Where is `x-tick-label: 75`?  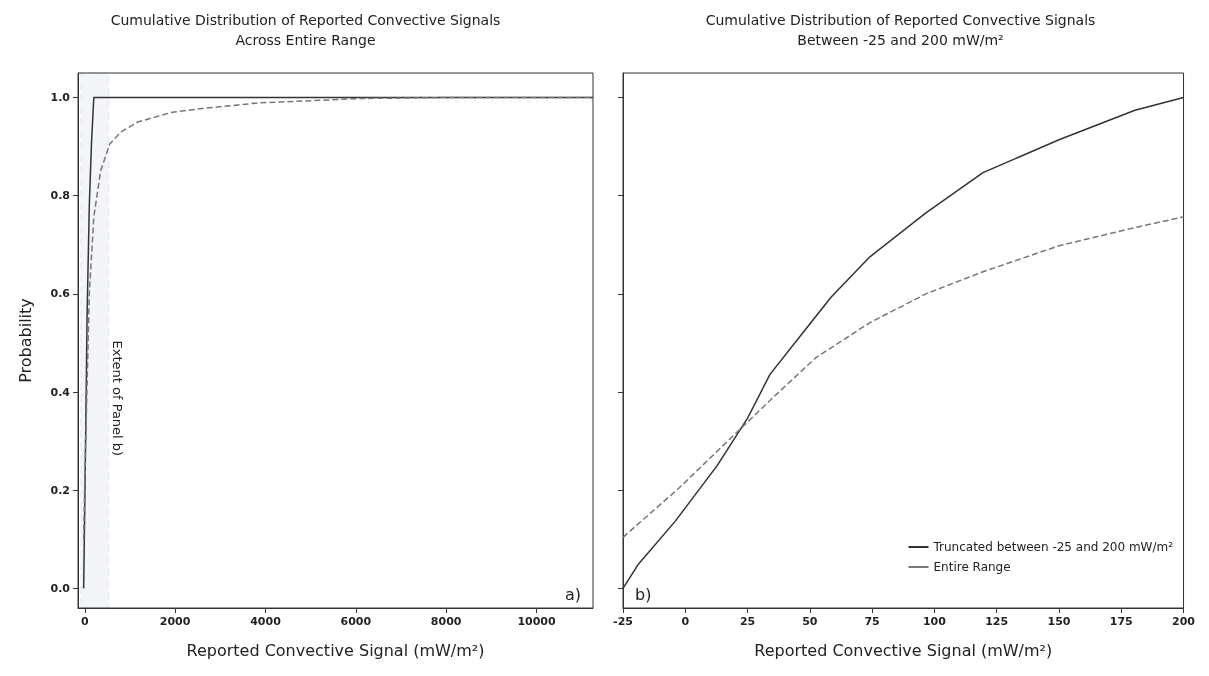
x-tick-label: 75 is located at coordinates (872, 621).